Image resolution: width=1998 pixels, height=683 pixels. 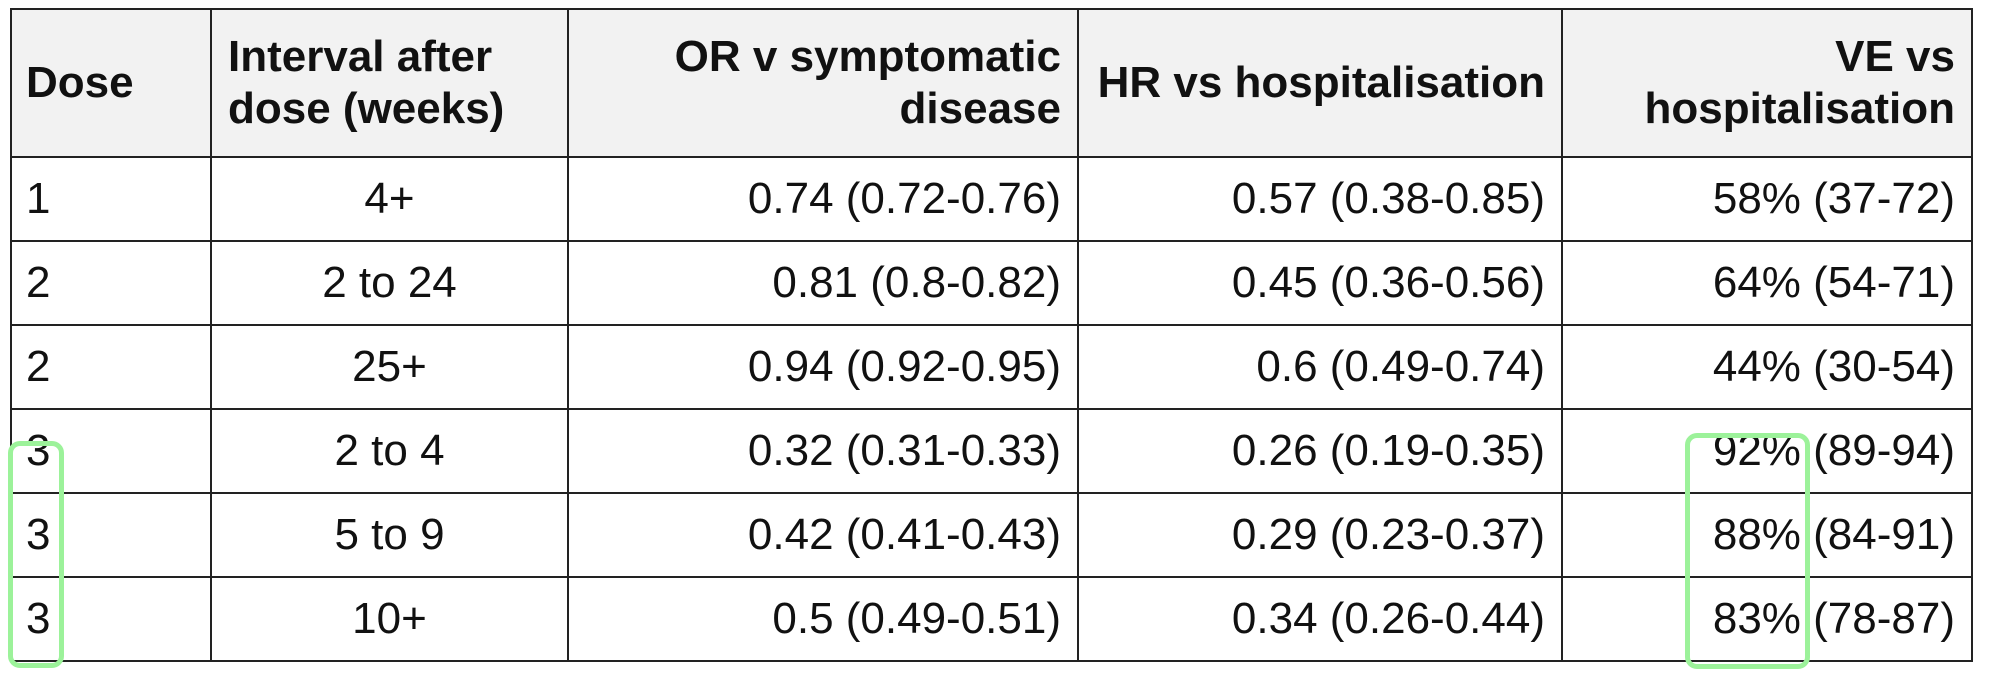 I want to click on cell-or: 0.42 (0.41-0.43), so click(x=823, y=535).